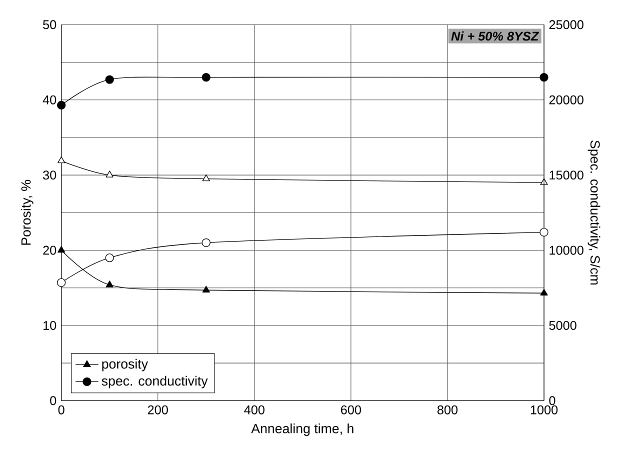  Describe the element at coordinates (50, 325) in the screenshot. I see `y-tick-label: 10` at that location.